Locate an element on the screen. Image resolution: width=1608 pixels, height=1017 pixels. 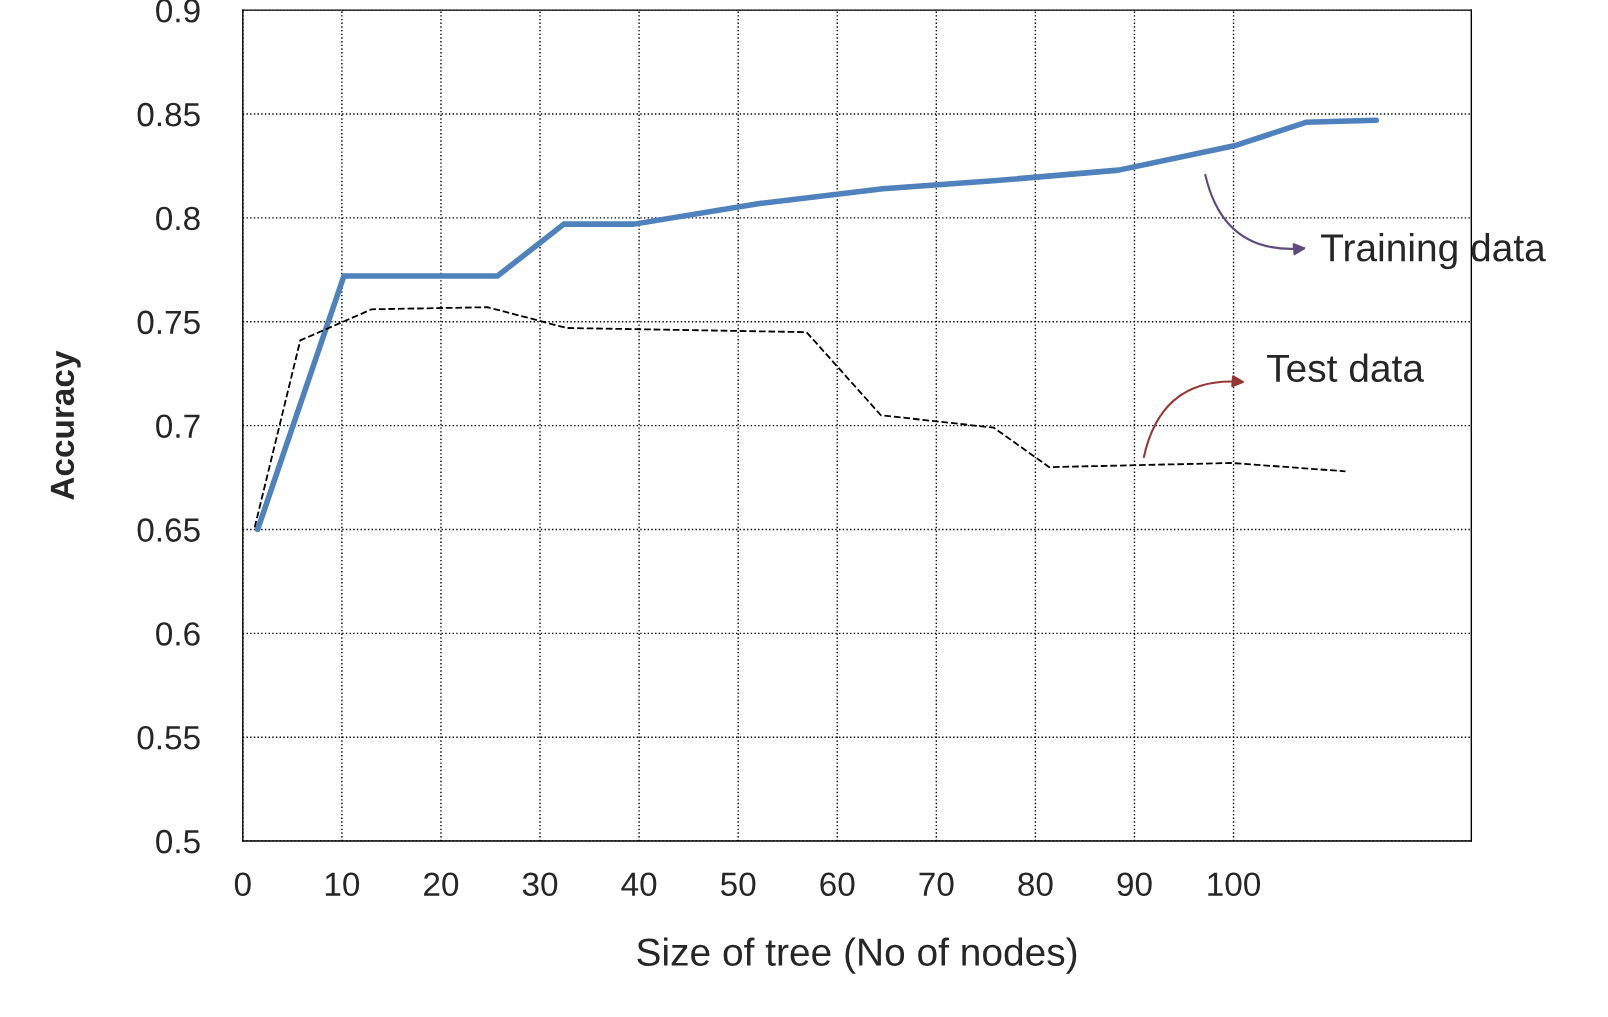
y-tick-label: 0.7 is located at coordinates (178, 426).